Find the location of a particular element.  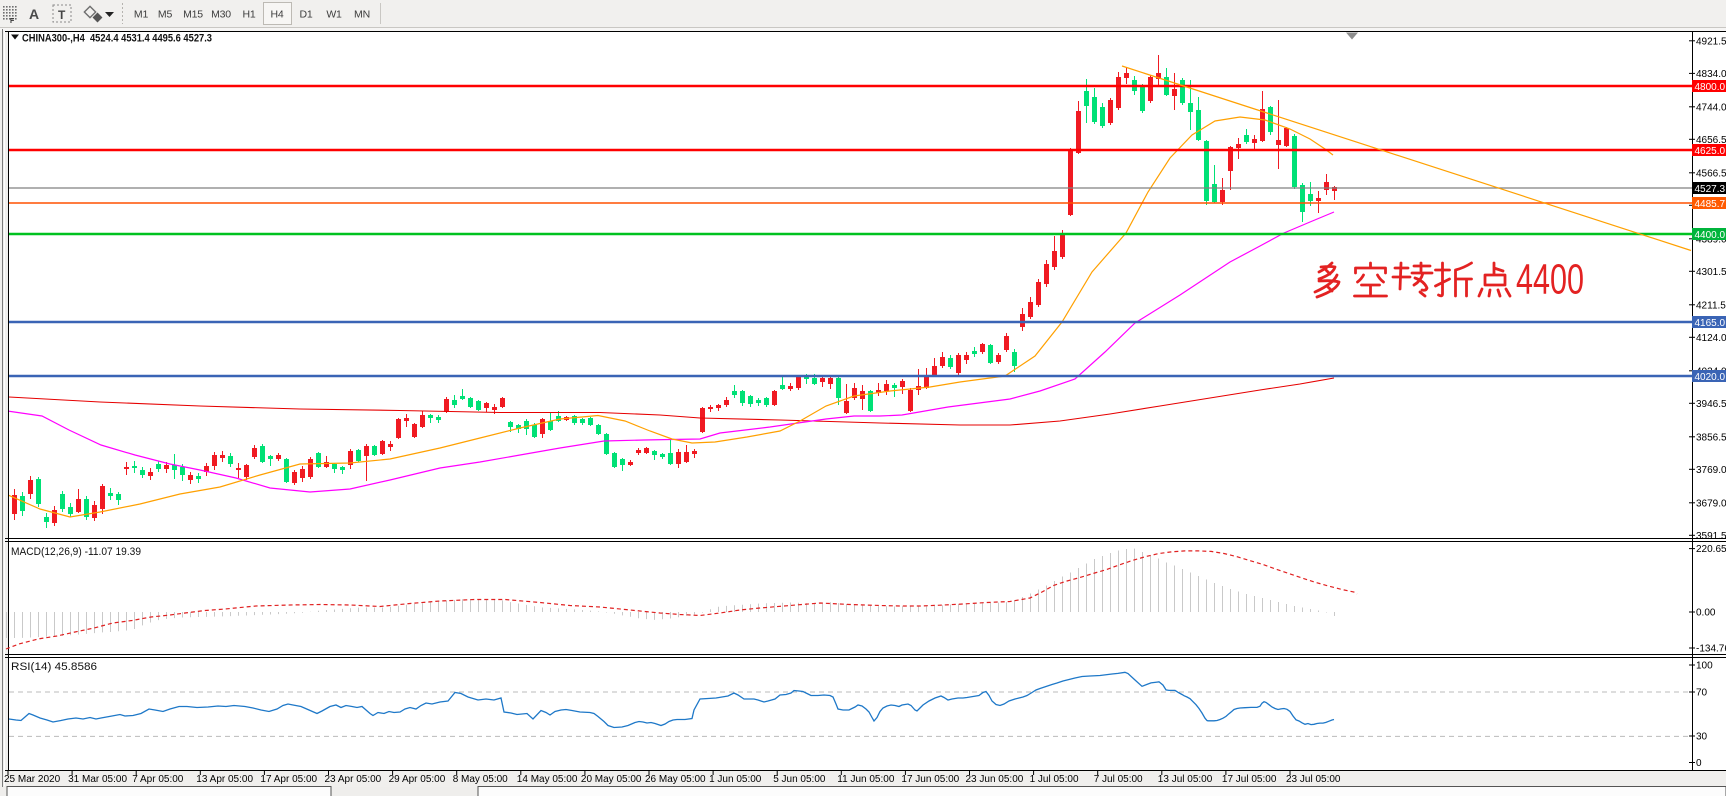

svg-text: 4400.0 is located at coordinates (1710, 235).